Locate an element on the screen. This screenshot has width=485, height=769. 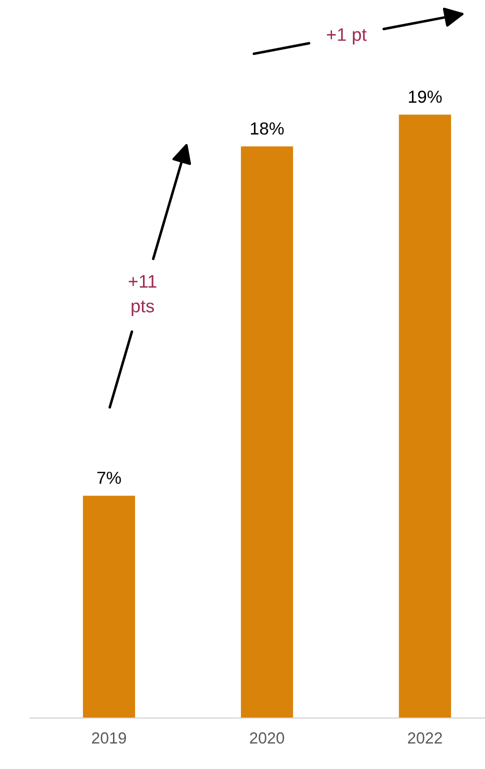
x-tick-label: 2019 is located at coordinates (109, 738).